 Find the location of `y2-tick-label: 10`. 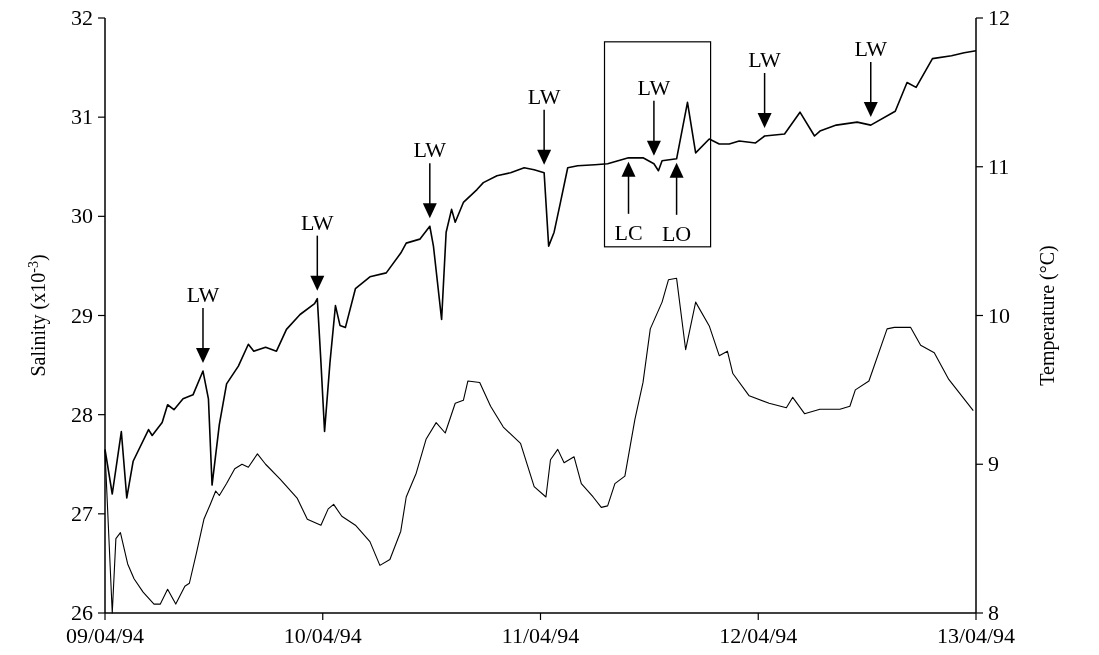

y2-tick-label: 10 is located at coordinates (999, 315).